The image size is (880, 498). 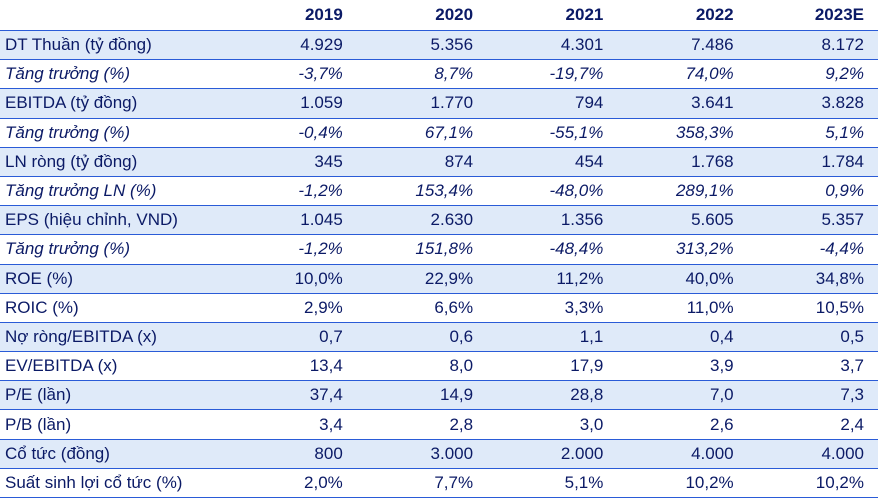 What do you see at coordinates (552, 132) in the screenshot?
I see `cell-value: -55,1%` at bounding box center [552, 132].